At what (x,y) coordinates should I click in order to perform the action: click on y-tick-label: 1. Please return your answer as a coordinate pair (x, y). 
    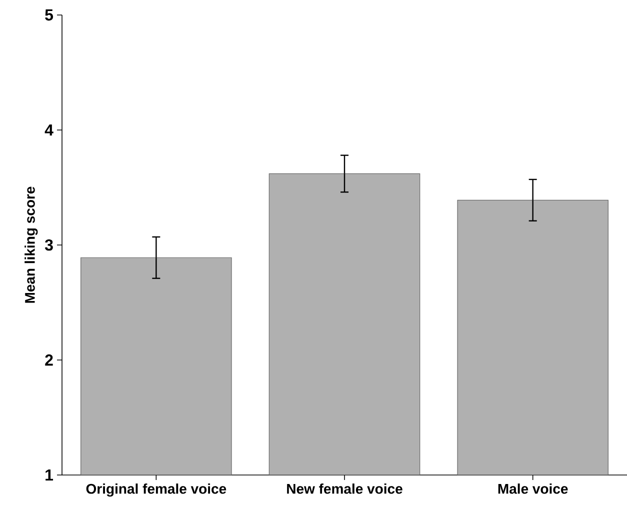
    Looking at the image, I should click on (50, 474).